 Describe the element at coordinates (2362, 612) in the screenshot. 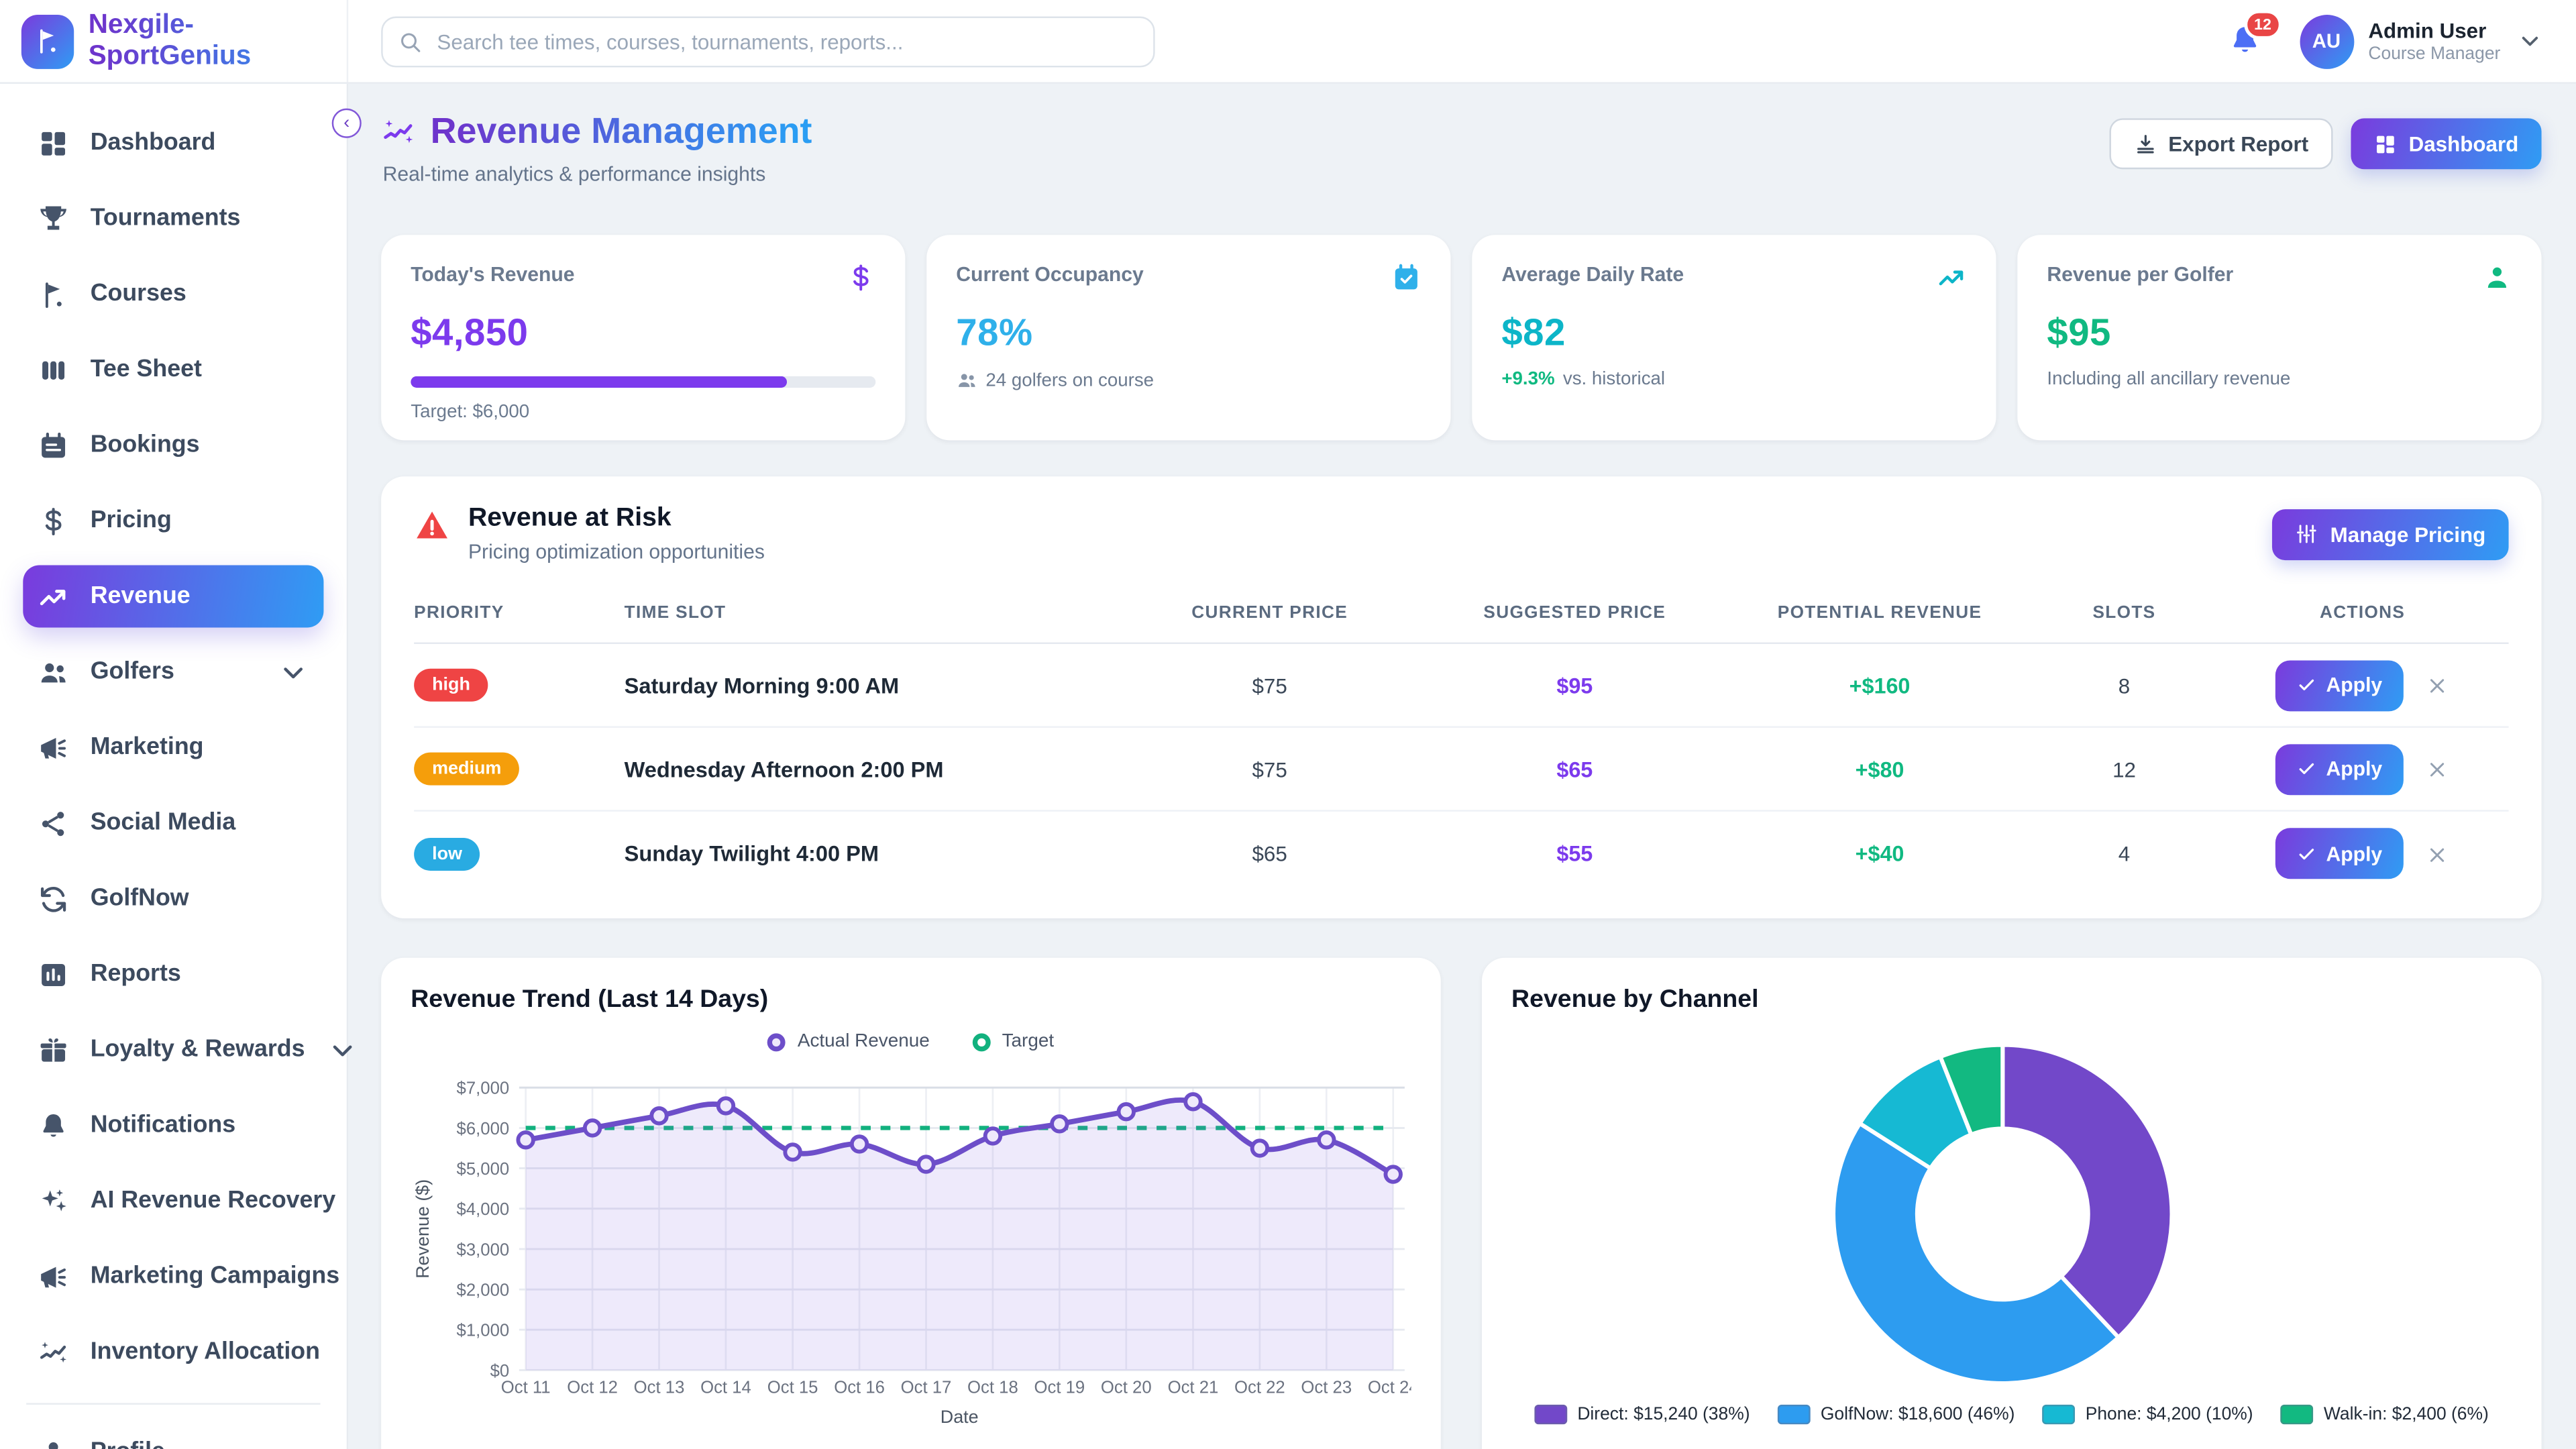

I see `column-header-actions: Actions` at that location.